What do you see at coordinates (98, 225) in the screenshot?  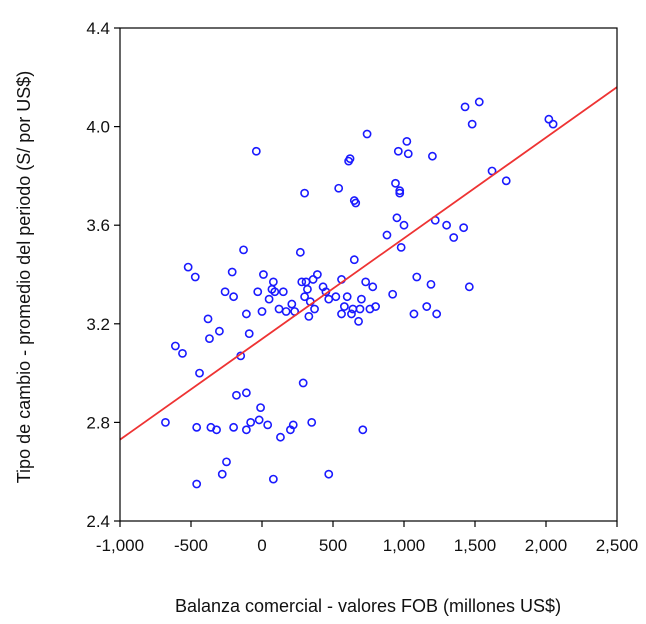 I see `y-tick-label: 3.6` at bounding box center [98, 225].